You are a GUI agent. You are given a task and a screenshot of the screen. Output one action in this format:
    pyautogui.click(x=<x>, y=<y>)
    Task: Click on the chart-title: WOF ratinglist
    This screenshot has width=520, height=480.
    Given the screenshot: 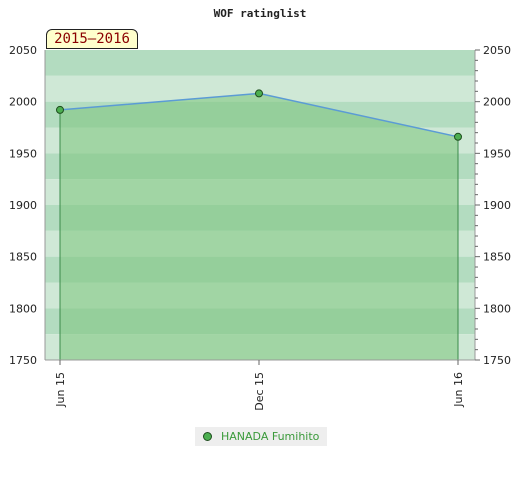 What is the action you would take?
    pyautogui.click(x=260, y=13)
    